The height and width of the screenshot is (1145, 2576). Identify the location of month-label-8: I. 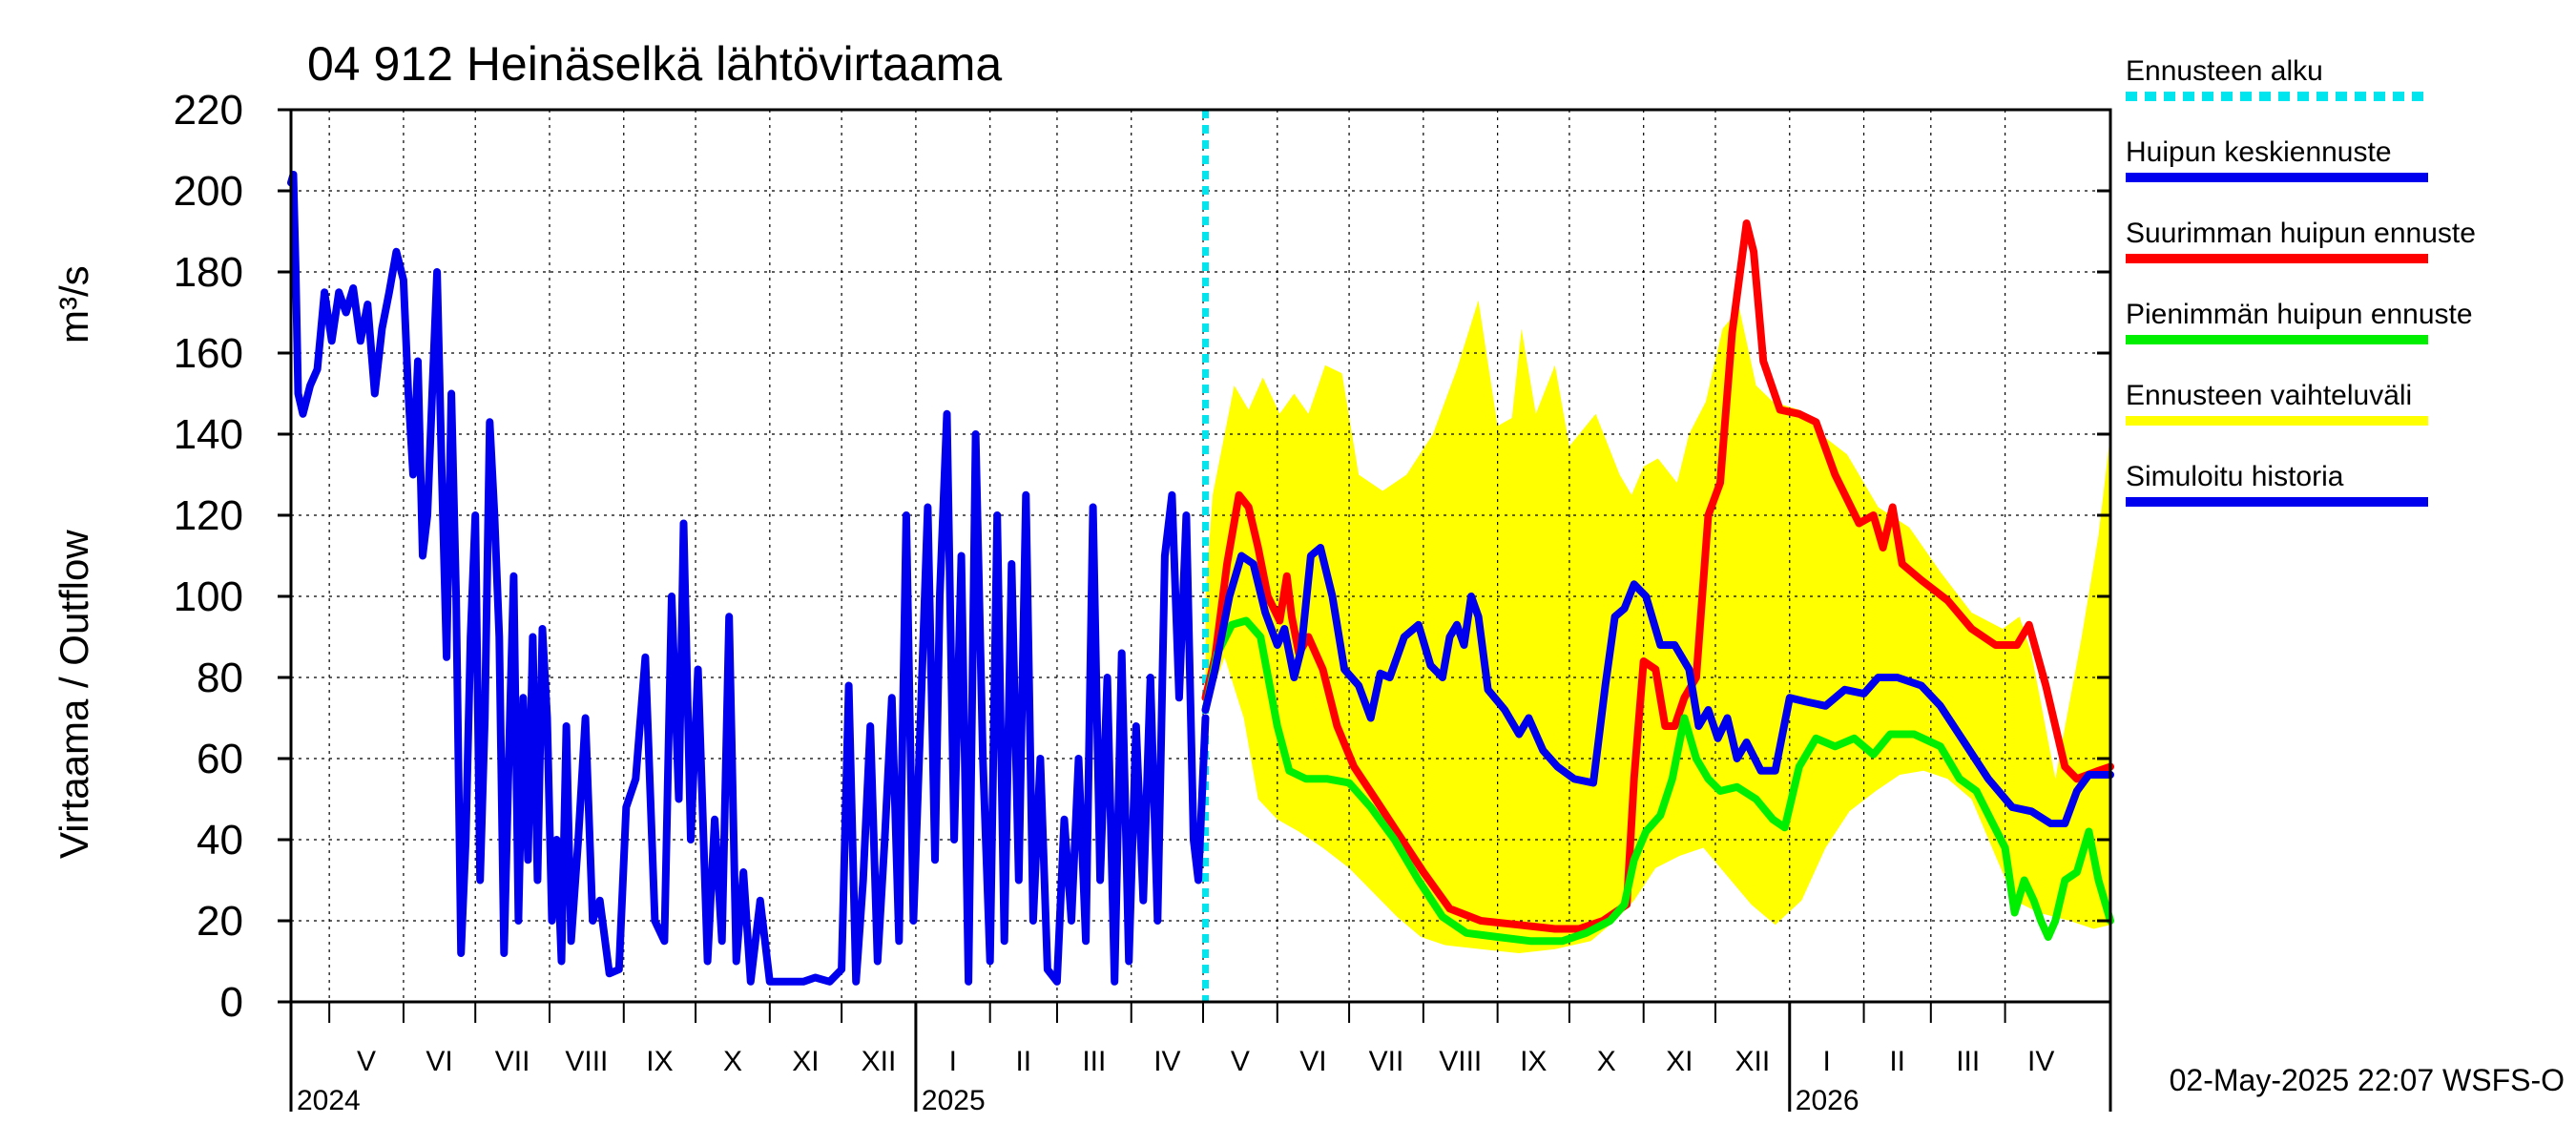
(953, 1061).